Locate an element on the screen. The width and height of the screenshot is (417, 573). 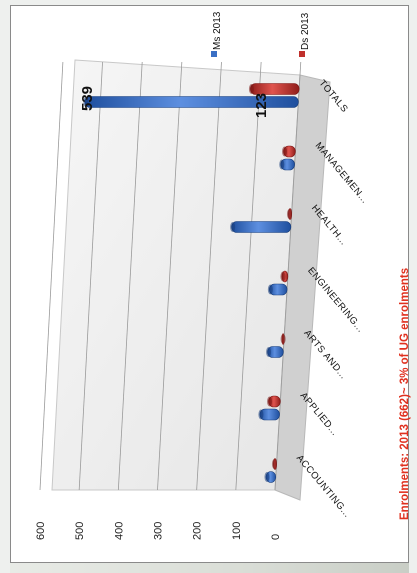
y-axis-ticks: 0 100 200 300 400 500 600 is located at coordinates (158, 531).